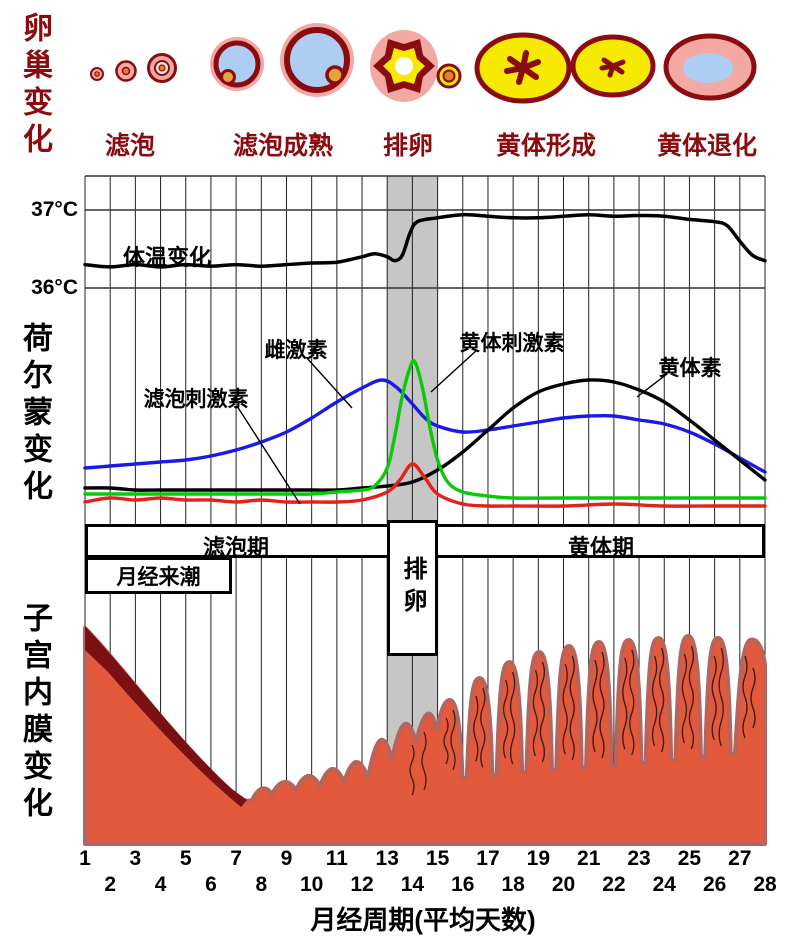 The image size is (800, 947). Describe the element at coordinates (639, 858) in the screenshot. I see `day-label-23: 23` at that location.